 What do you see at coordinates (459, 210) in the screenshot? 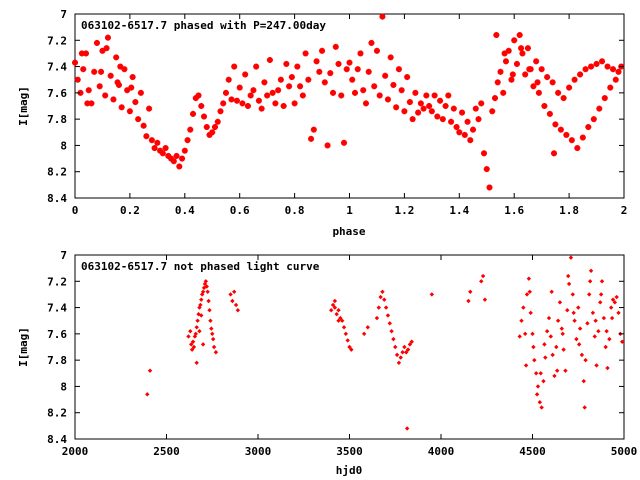
I see `phased-x-tick-label: 1.4` at bounding box center [459, 210].